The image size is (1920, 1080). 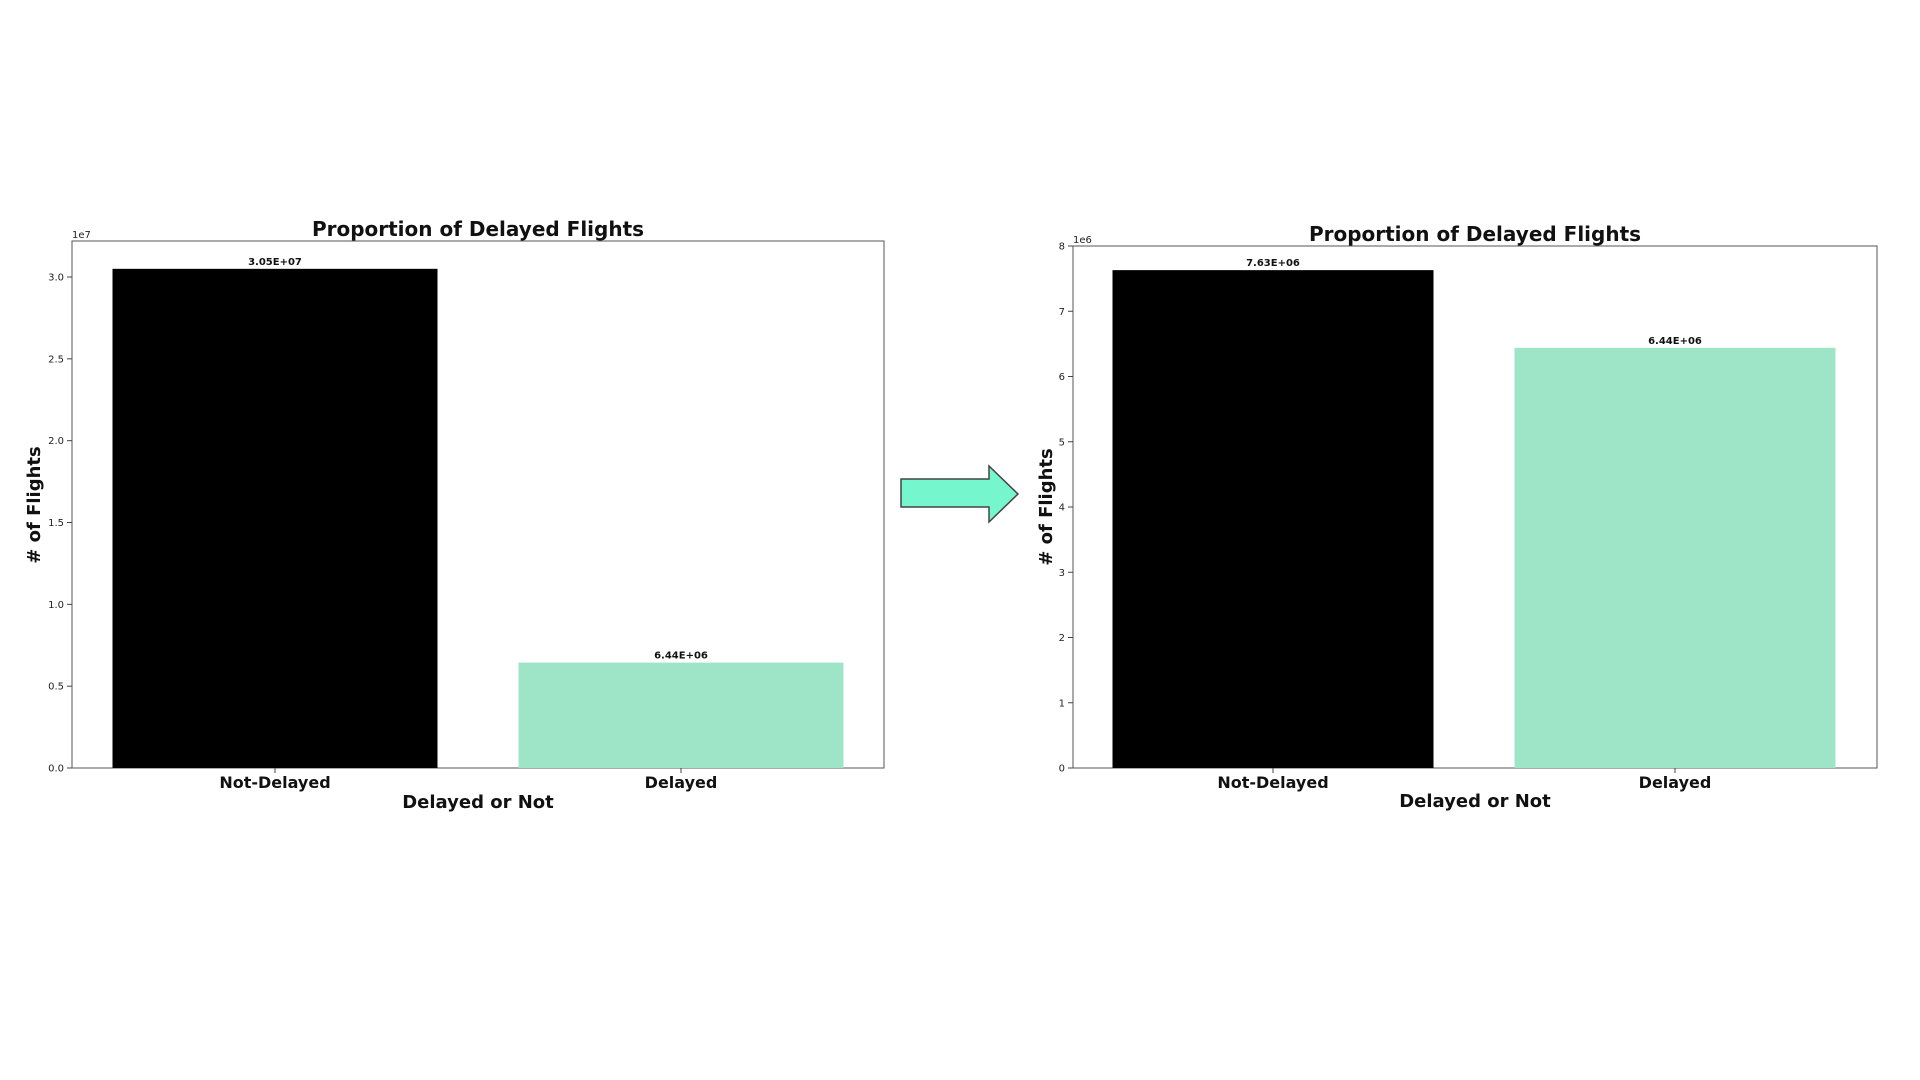 What do you see at coordinates (56, 359) in the screenshot?
I see `y-tick-label: 2.5` at bounding box center [56, 359].